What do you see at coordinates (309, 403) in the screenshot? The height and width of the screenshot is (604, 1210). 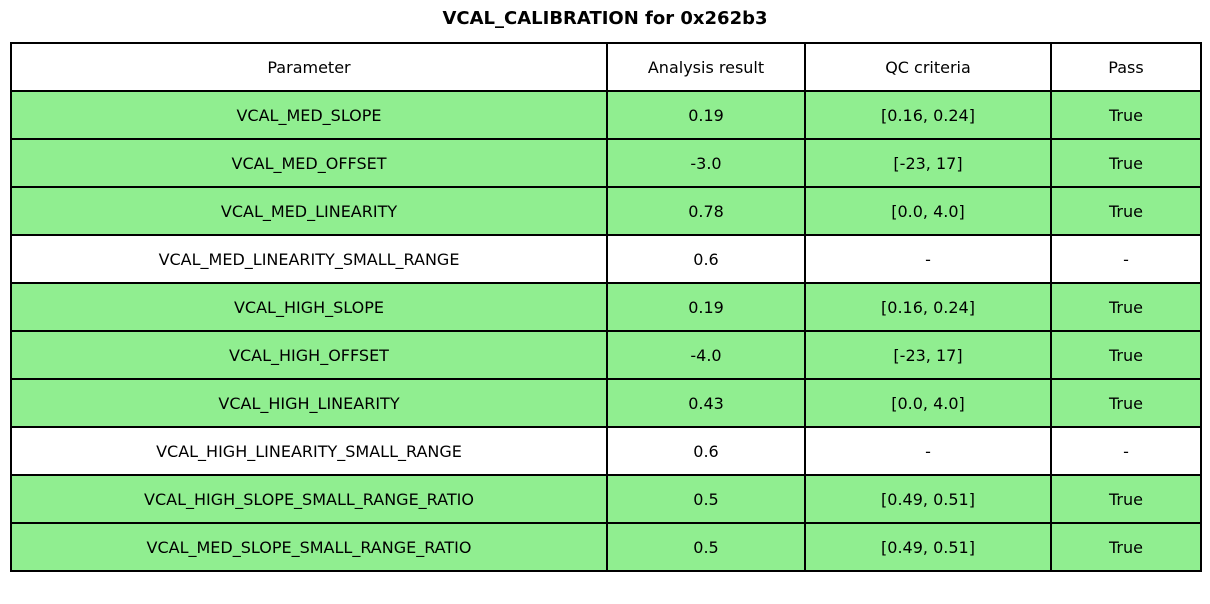 I see `cell-parameter: VCAL_HIGH_LINEARITY` at bounding box center [309, 403].